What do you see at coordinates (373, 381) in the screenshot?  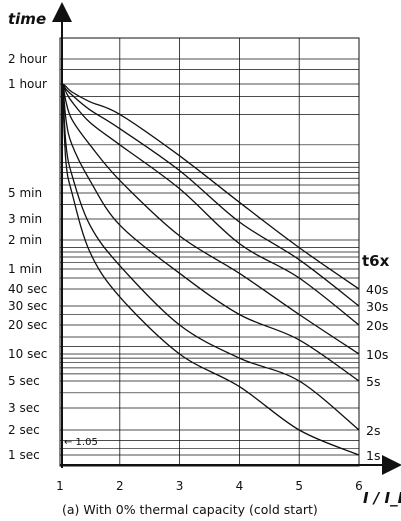 I see `curve-label-5s: 5s` at bounding box center [373, 381].